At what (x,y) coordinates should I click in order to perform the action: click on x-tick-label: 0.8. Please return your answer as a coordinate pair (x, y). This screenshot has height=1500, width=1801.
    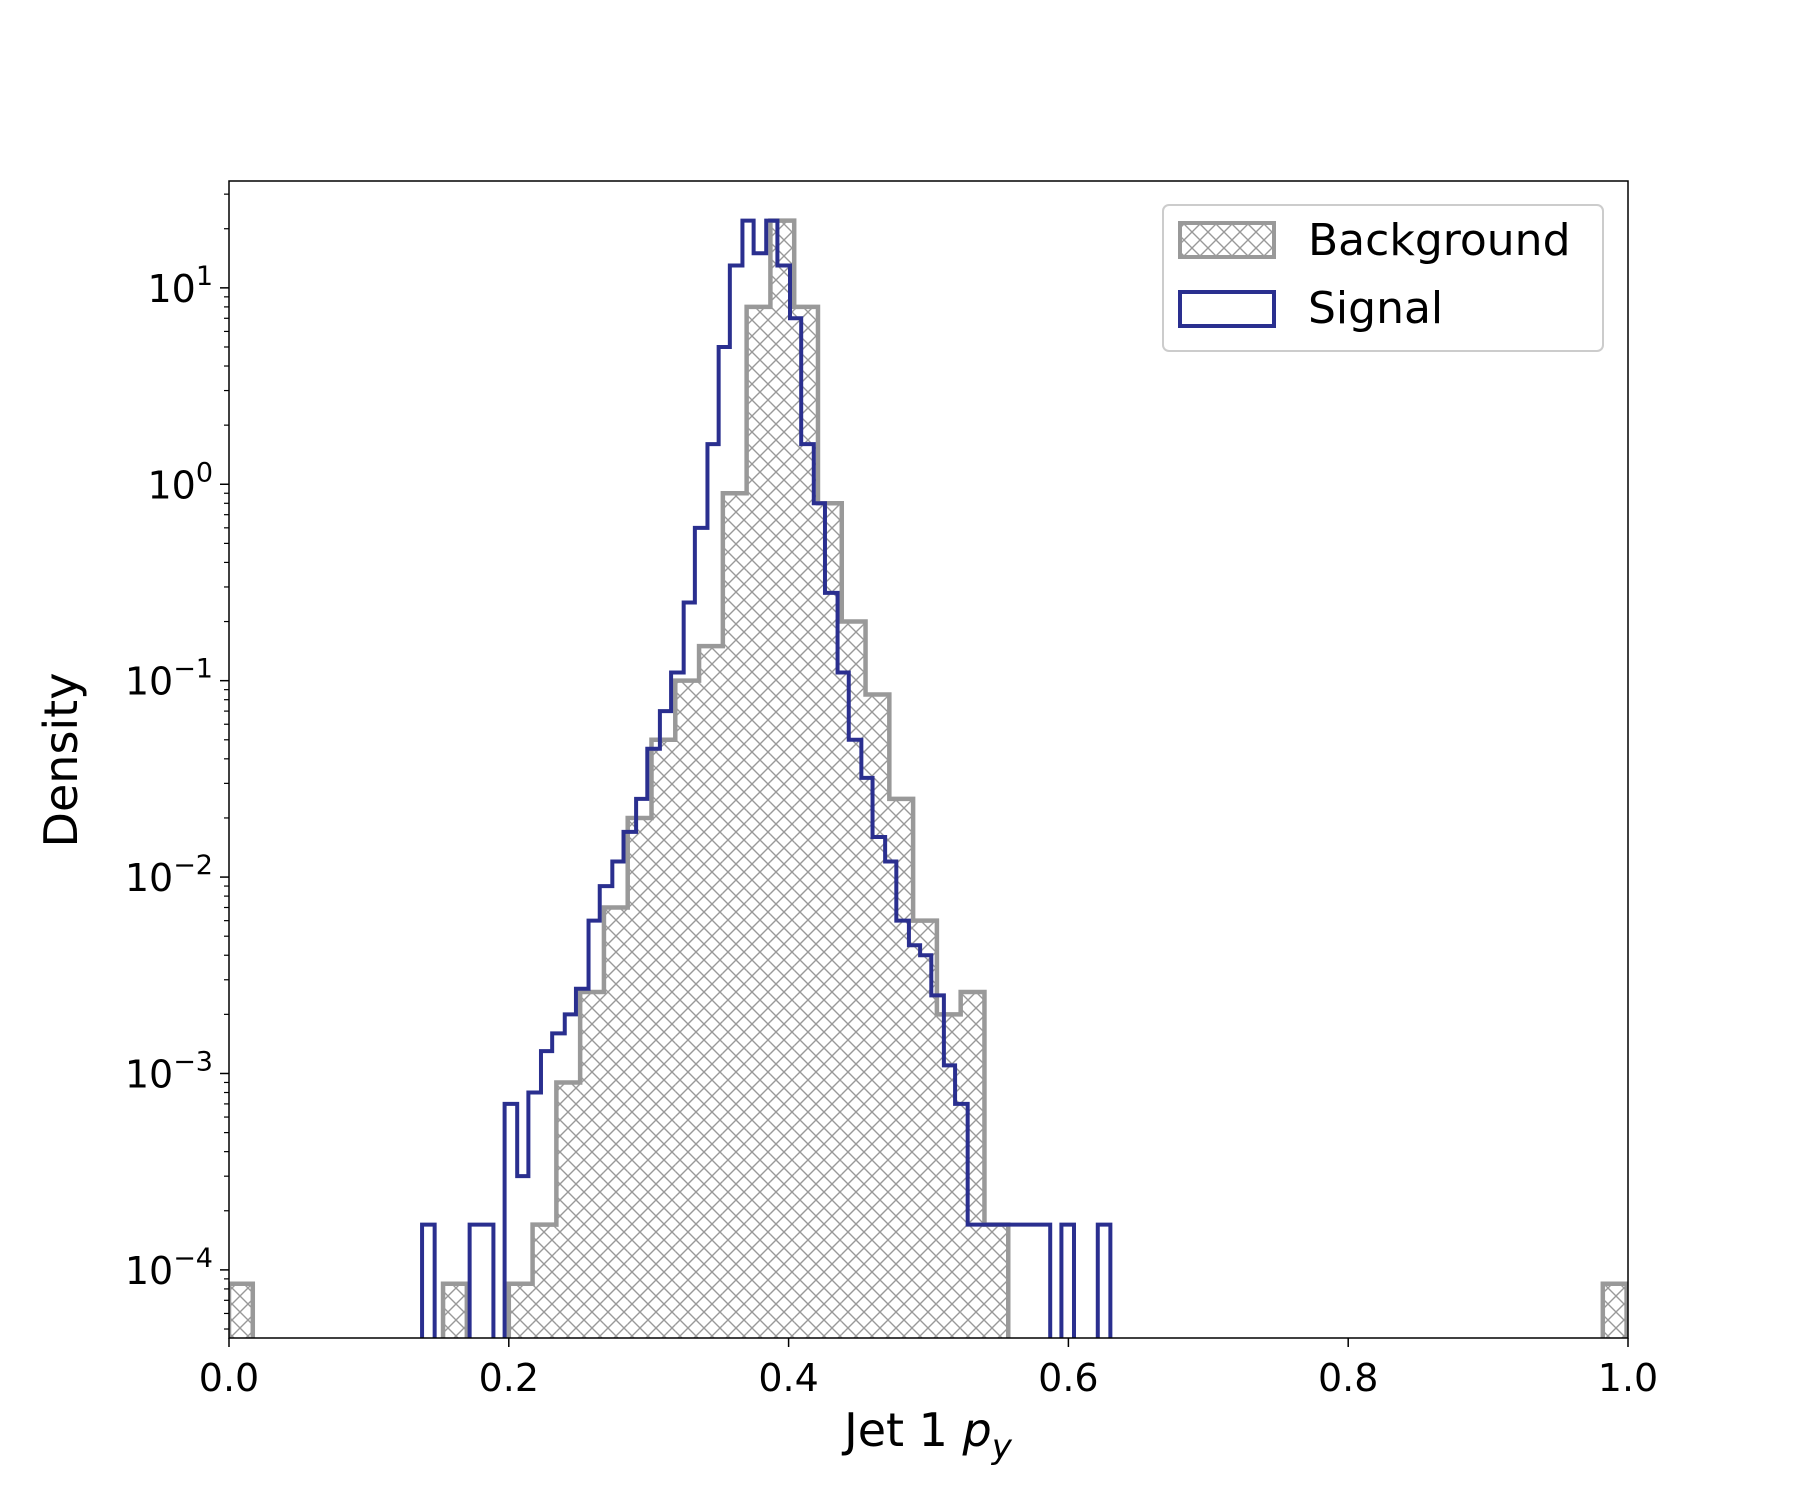
    Looking at the image, I should click on (1348, 1378).